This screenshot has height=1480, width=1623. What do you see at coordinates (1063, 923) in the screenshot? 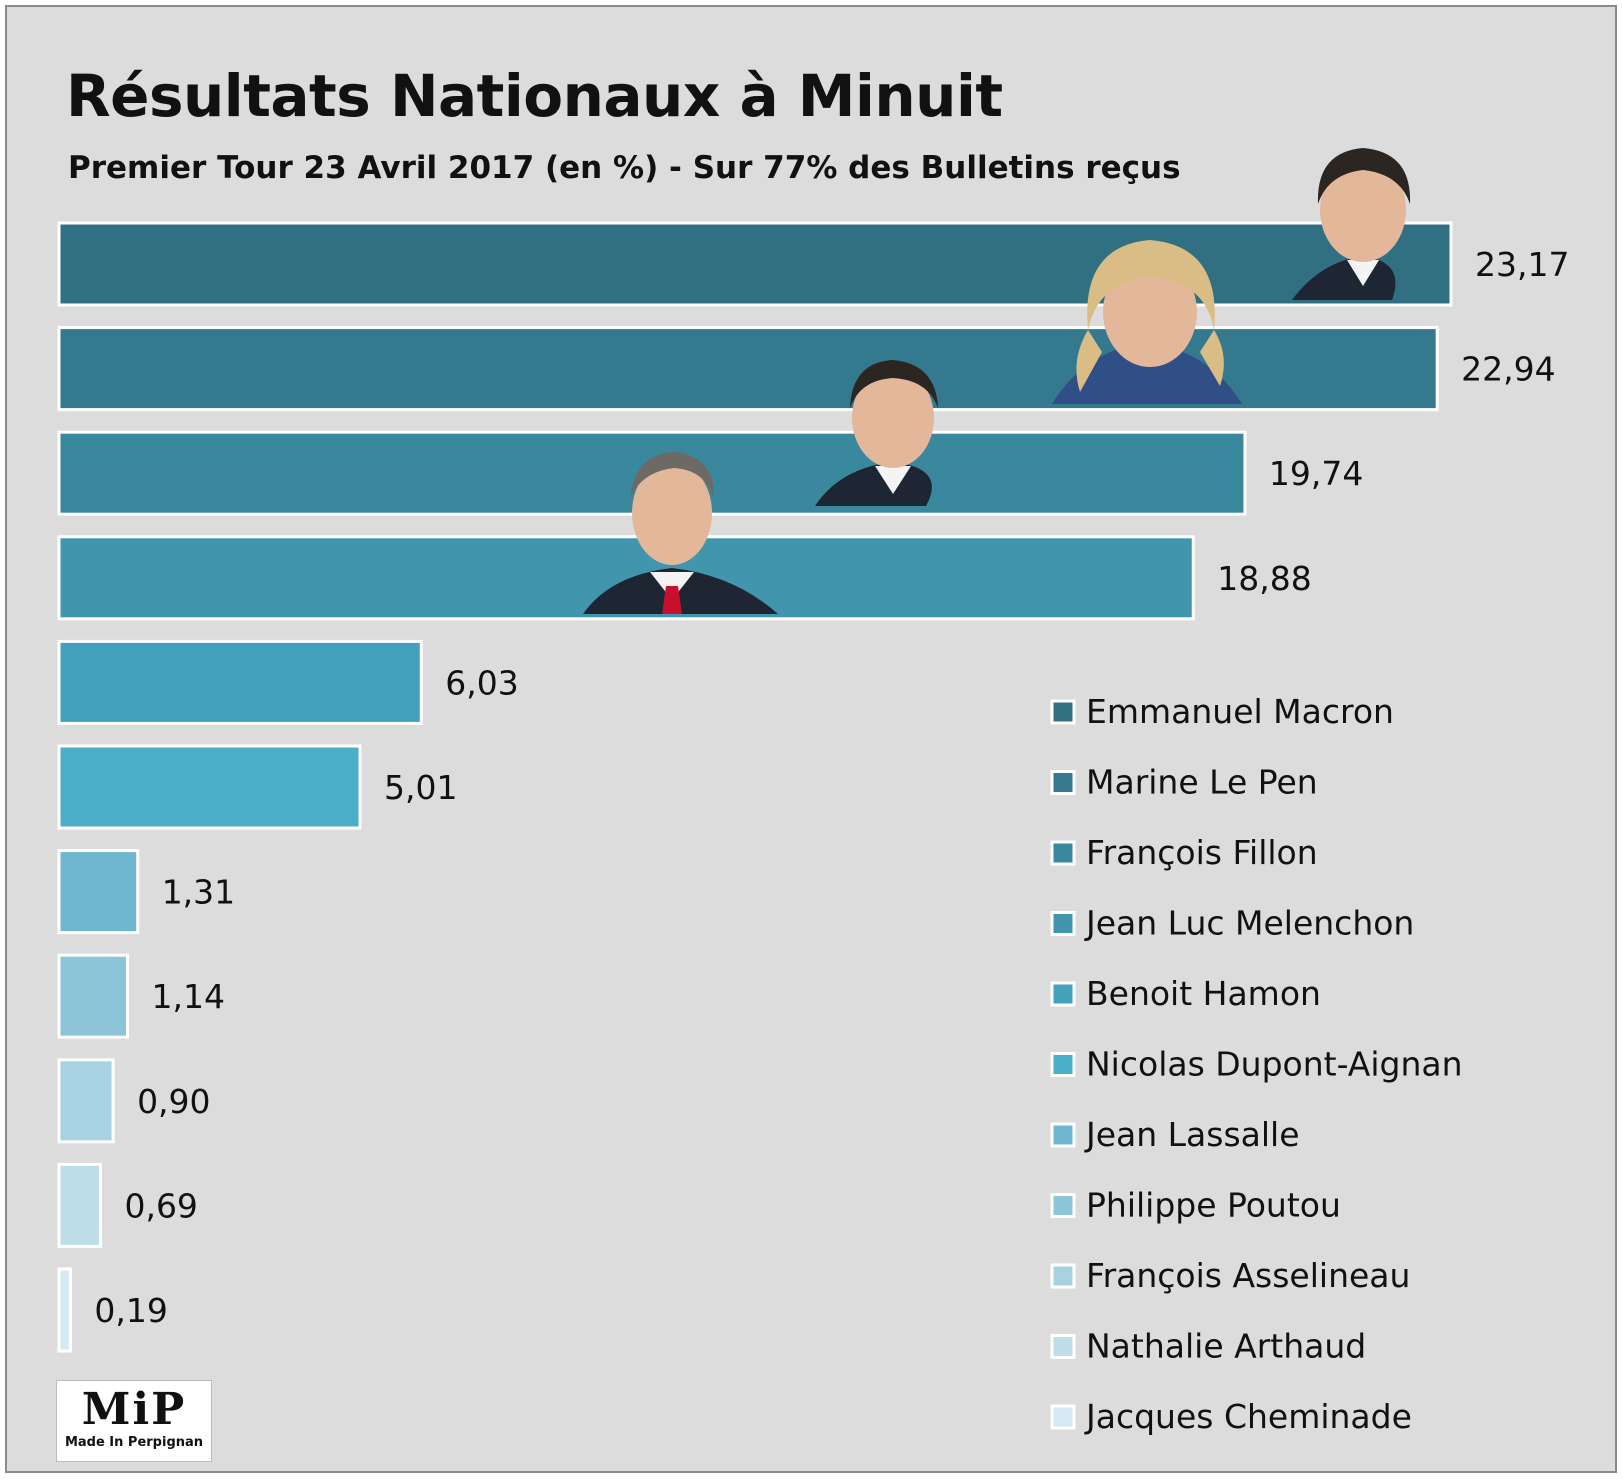
I see `legend-swatch-jean-luc-melenchon` at bounding box center [1063, 923].